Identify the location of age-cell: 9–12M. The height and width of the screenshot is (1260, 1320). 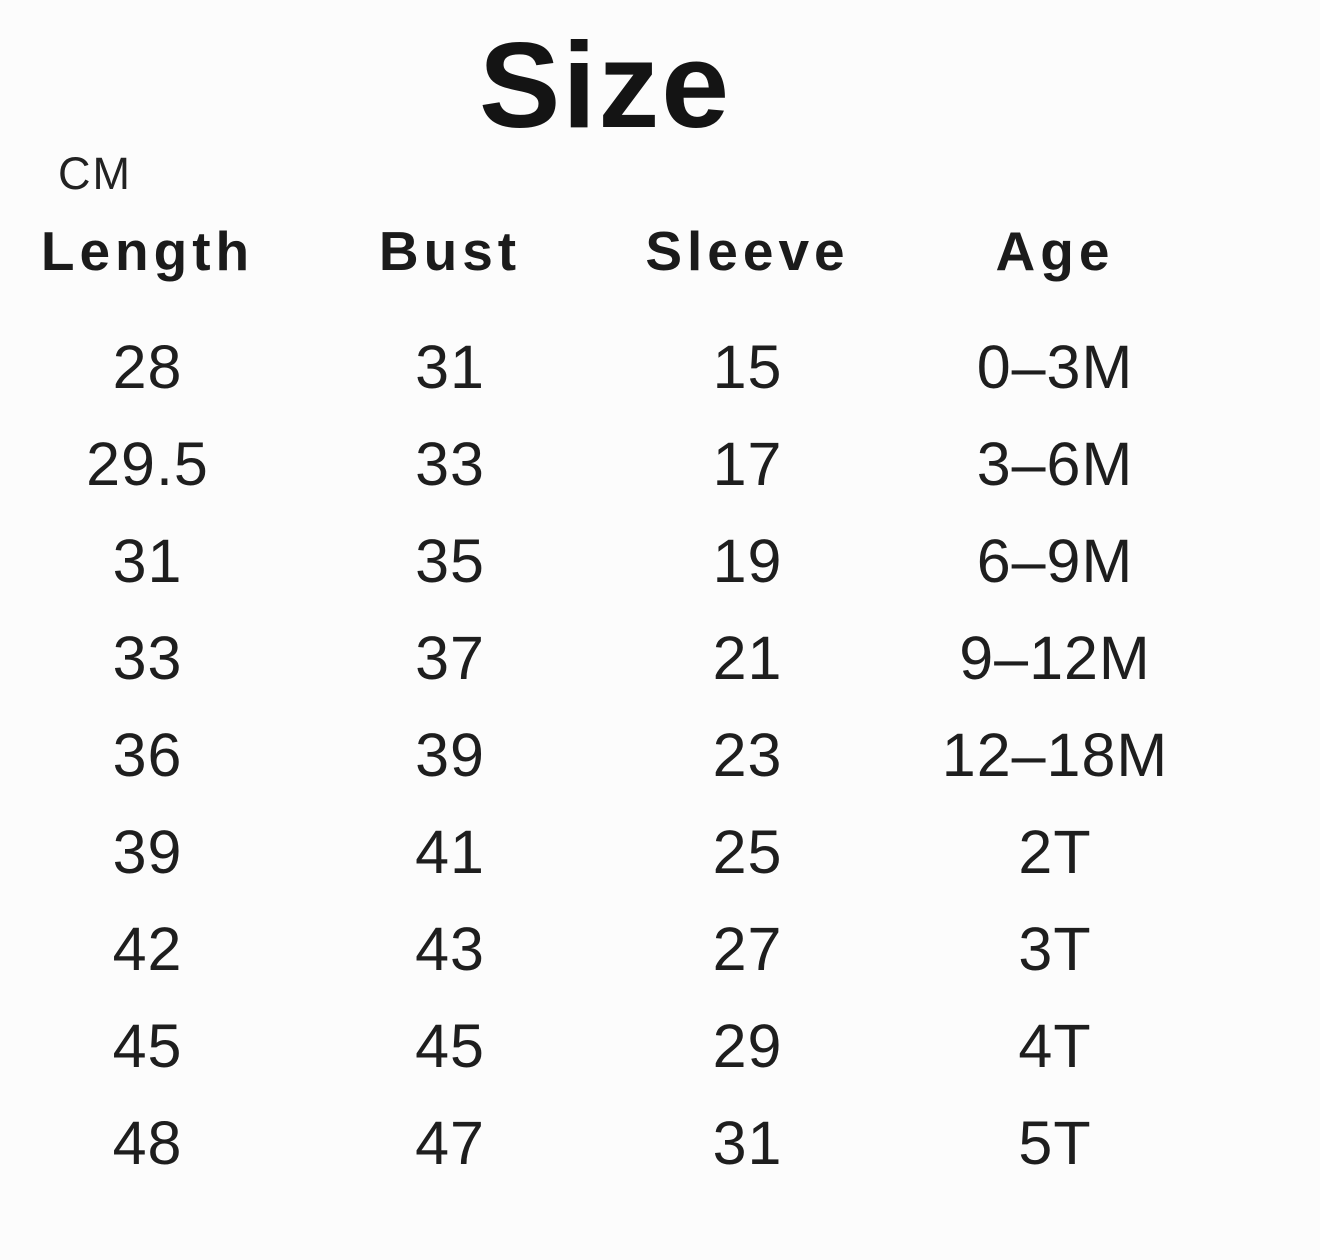
(1055, 657).